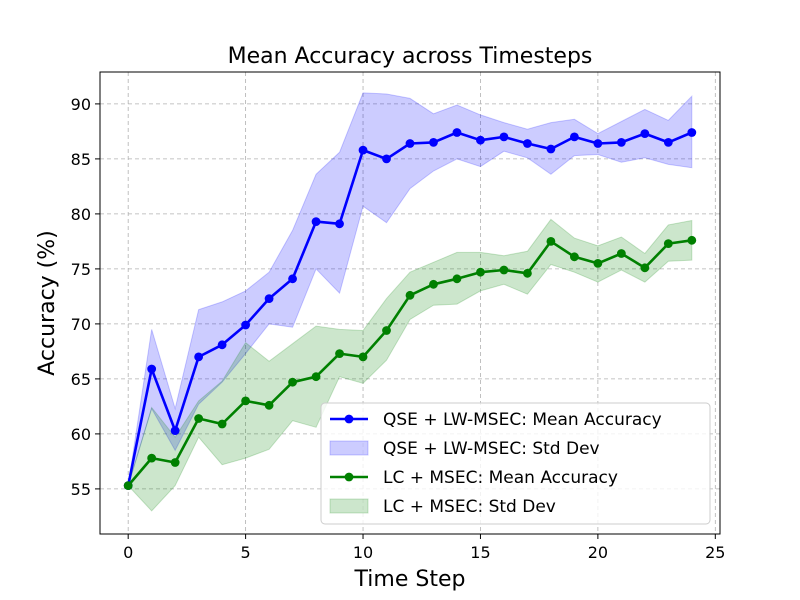 Image resolution: width=800 pixels, height=600 pixels. Describe the element at coordinates (47, 303) in the screenshot. I see `y-axis-label: Accuracy (%)` at that location.